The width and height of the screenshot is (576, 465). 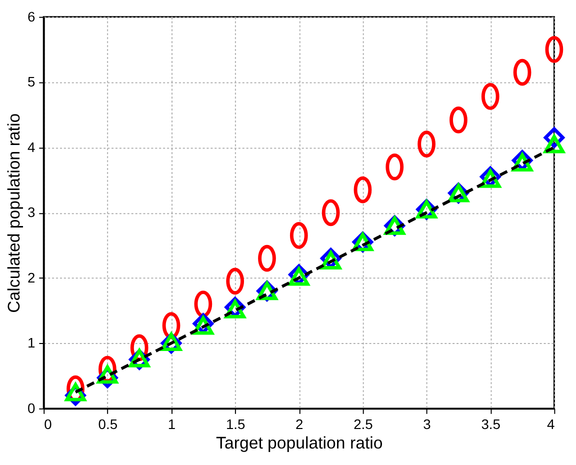 I want to click on x-tick-label: 2.5, so click(x=364, y=424).